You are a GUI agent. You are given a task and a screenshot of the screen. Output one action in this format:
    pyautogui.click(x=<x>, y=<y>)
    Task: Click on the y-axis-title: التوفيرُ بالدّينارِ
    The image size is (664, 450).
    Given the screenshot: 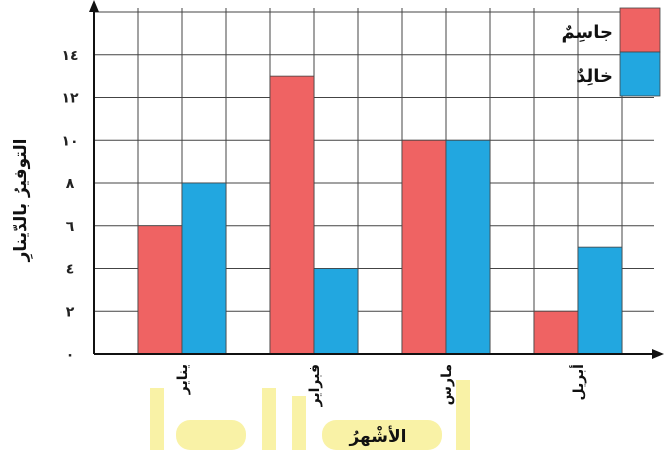 What is the action you would take?
    pyautogui.click(x=22, y=201)
    